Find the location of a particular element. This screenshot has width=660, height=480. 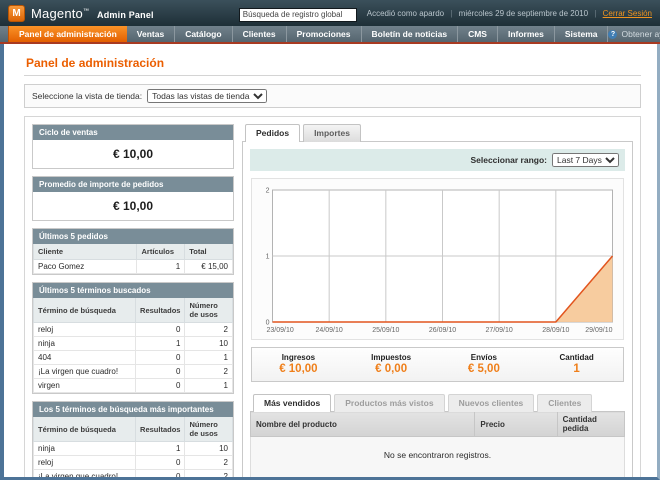

nav-item-cms: CMS is located at coordinates (478, 34).